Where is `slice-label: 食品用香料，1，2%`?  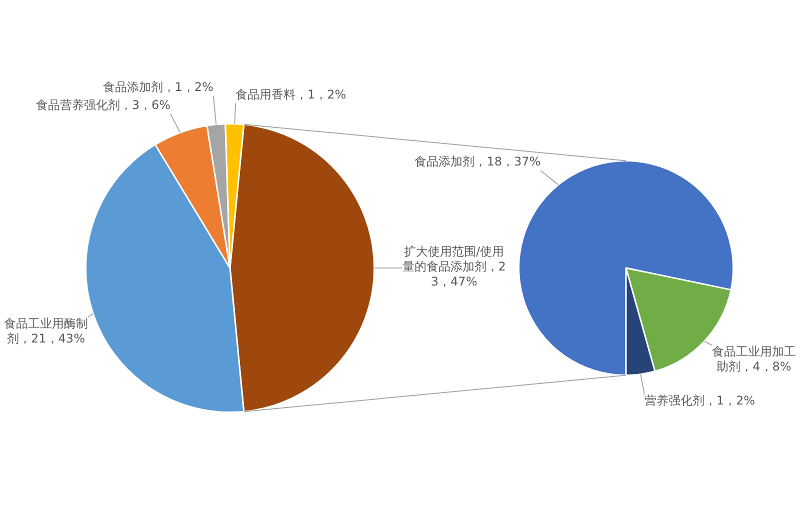
slice-label: 食品用香料，1，2% is located at coordinates (291, 94).